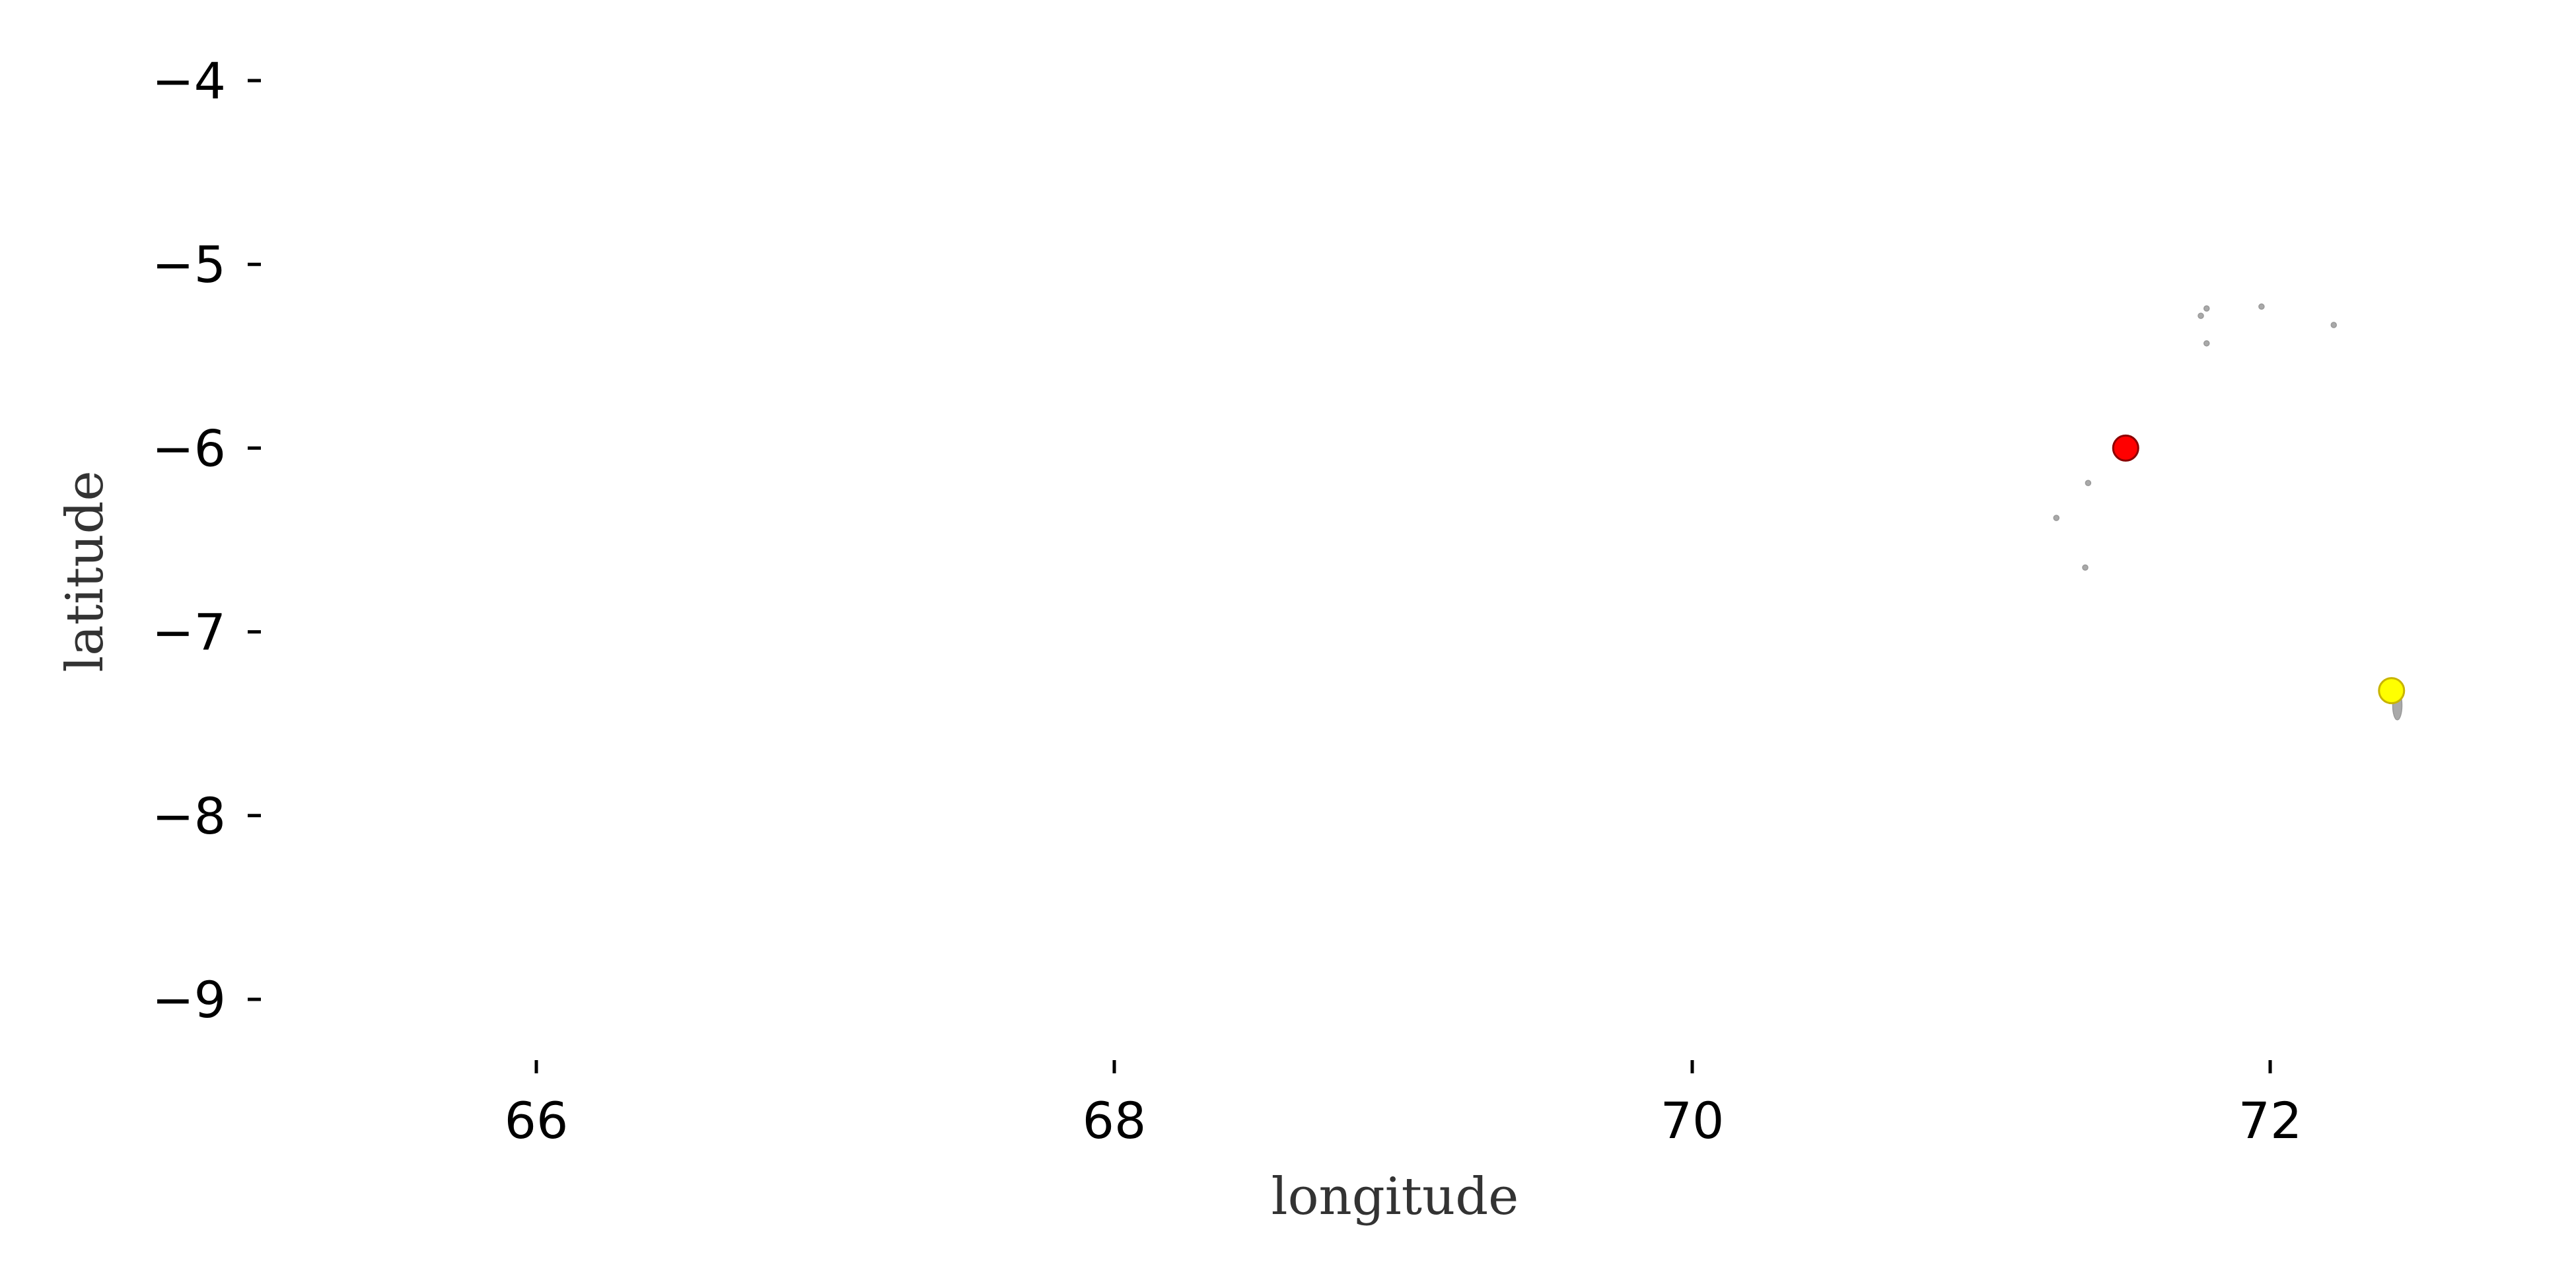 This screenshot has height=1288, width=2576. I want to click on y-axis-title: latitude, so click(85, 571).